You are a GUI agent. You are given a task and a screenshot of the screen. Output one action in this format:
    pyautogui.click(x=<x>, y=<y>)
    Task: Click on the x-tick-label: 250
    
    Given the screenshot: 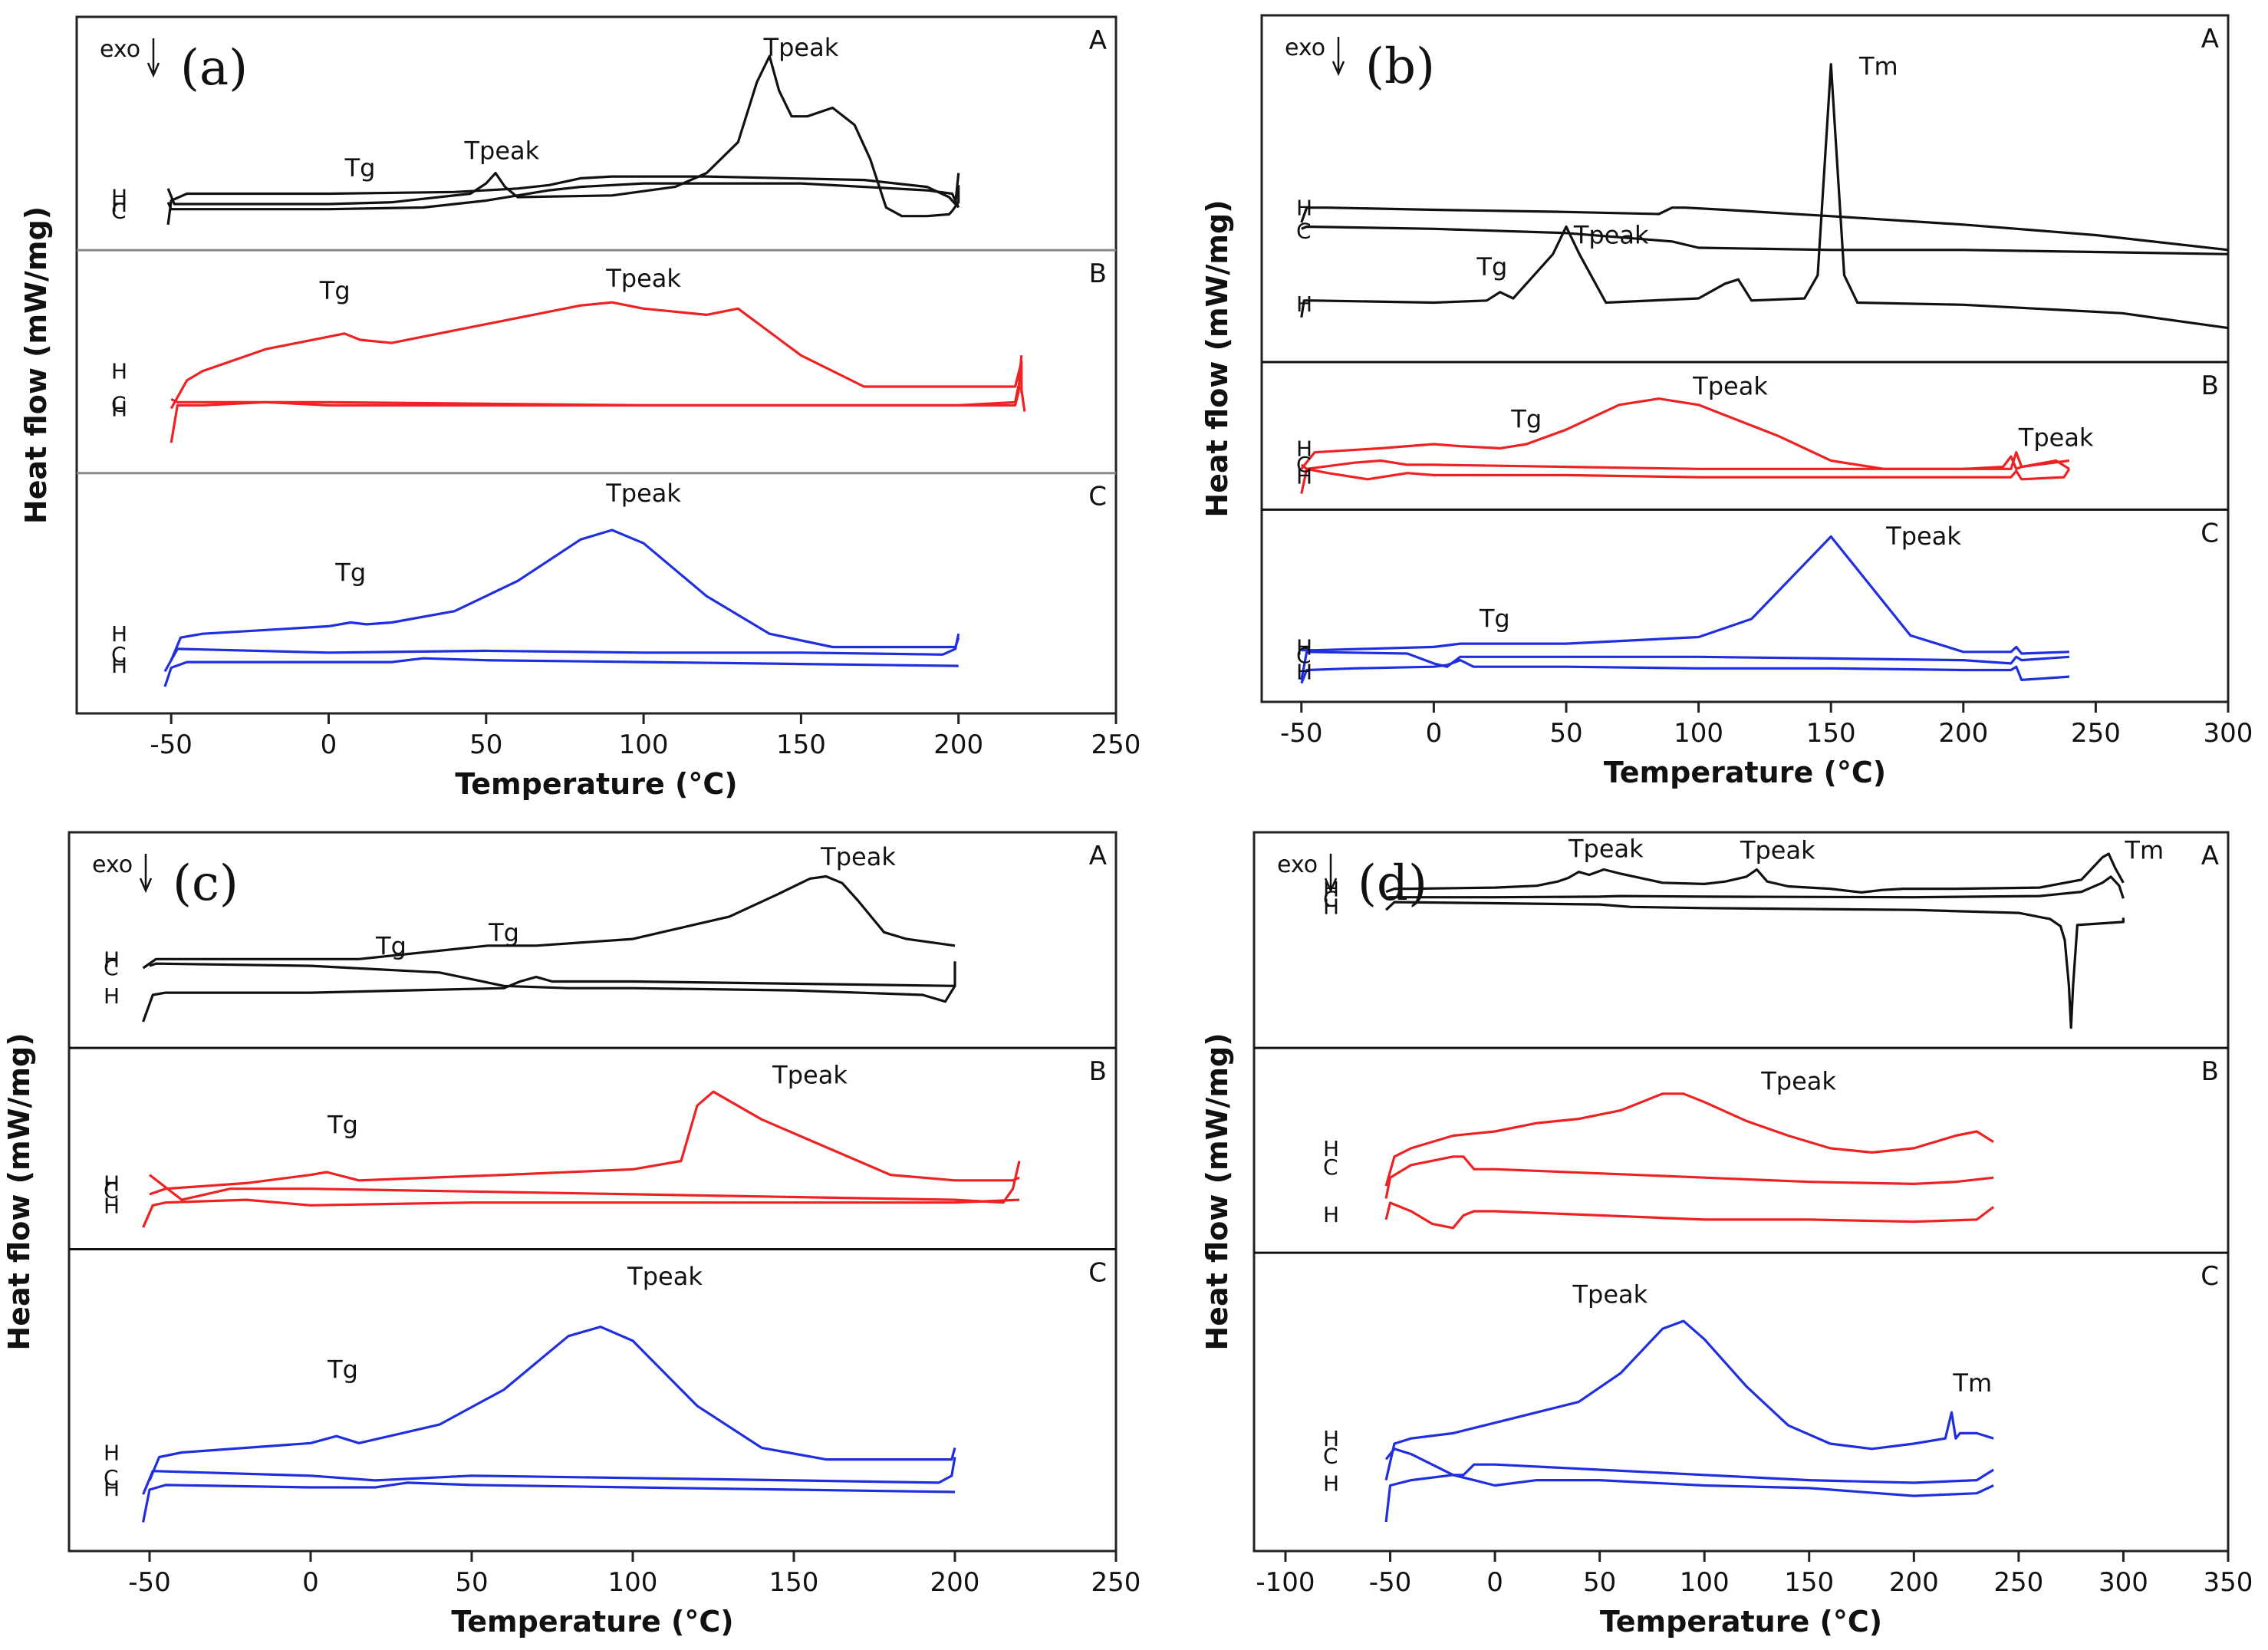 What is the action you would take?
    pyautogui.click(x=2096, y=733)
    